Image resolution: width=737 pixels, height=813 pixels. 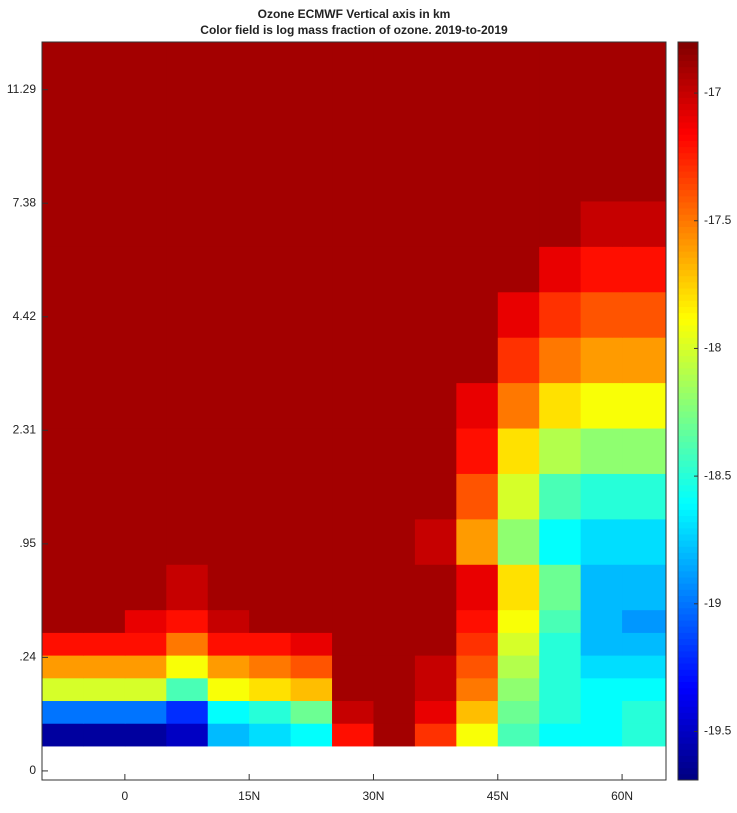 What do you see at coordinates (373, 796) in the screenshot?
I see `x-tick-label: 30N` at bounding box center [373, 796].